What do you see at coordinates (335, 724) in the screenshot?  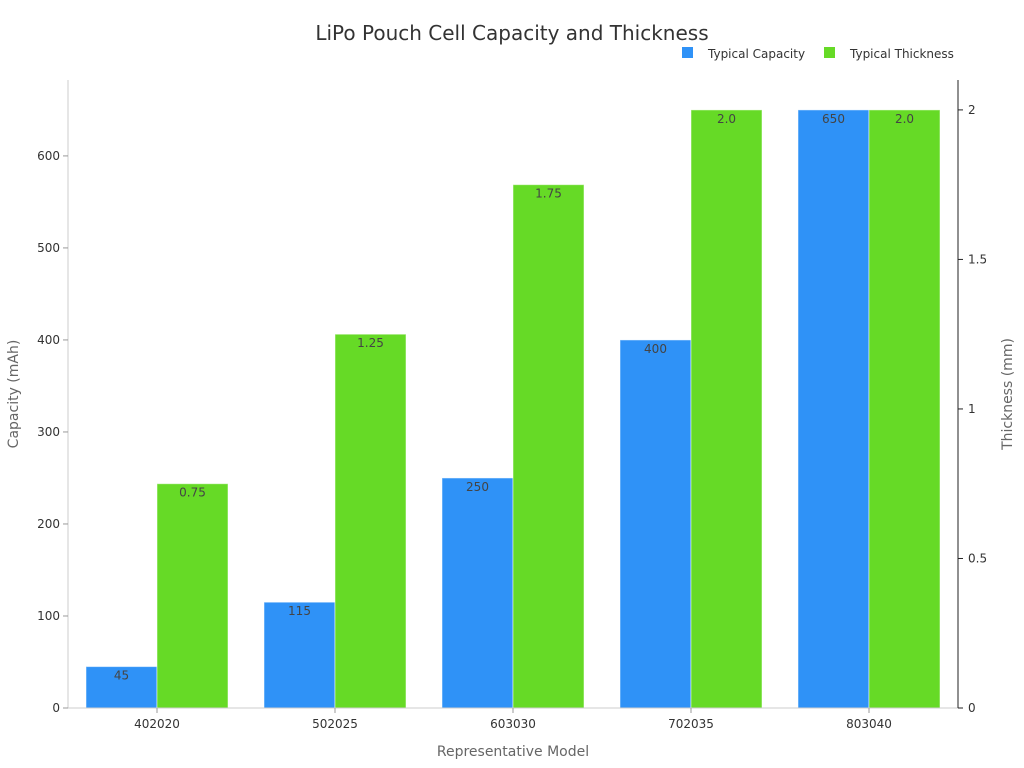 I see `x-tick-label: 502025` at bounding box center [335, 724].